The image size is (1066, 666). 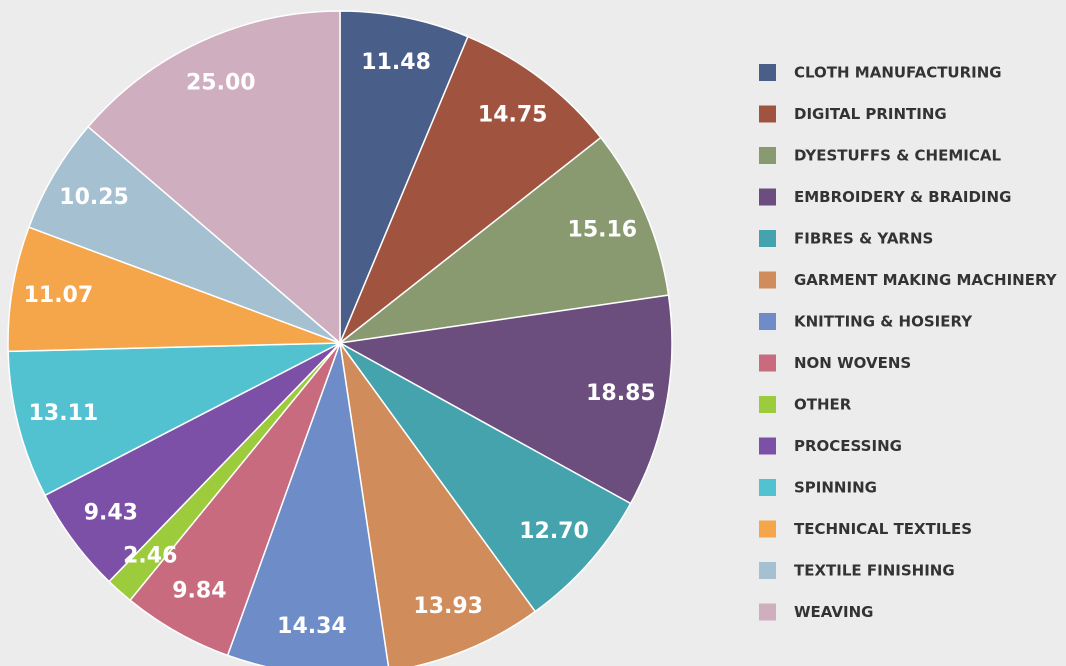 I want to click on legend-label: NON WOVENS, so click(x=852, y=363).